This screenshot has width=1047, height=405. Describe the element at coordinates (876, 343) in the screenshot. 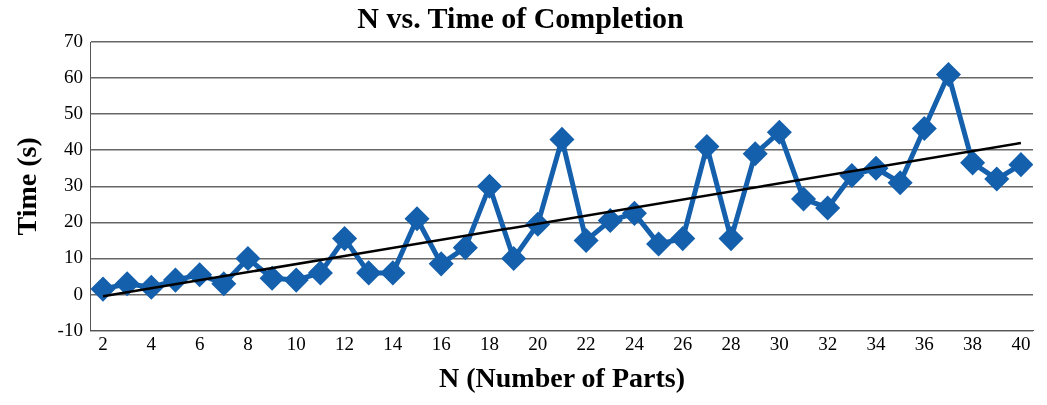

I see `x-tick-label: 34` at that location.